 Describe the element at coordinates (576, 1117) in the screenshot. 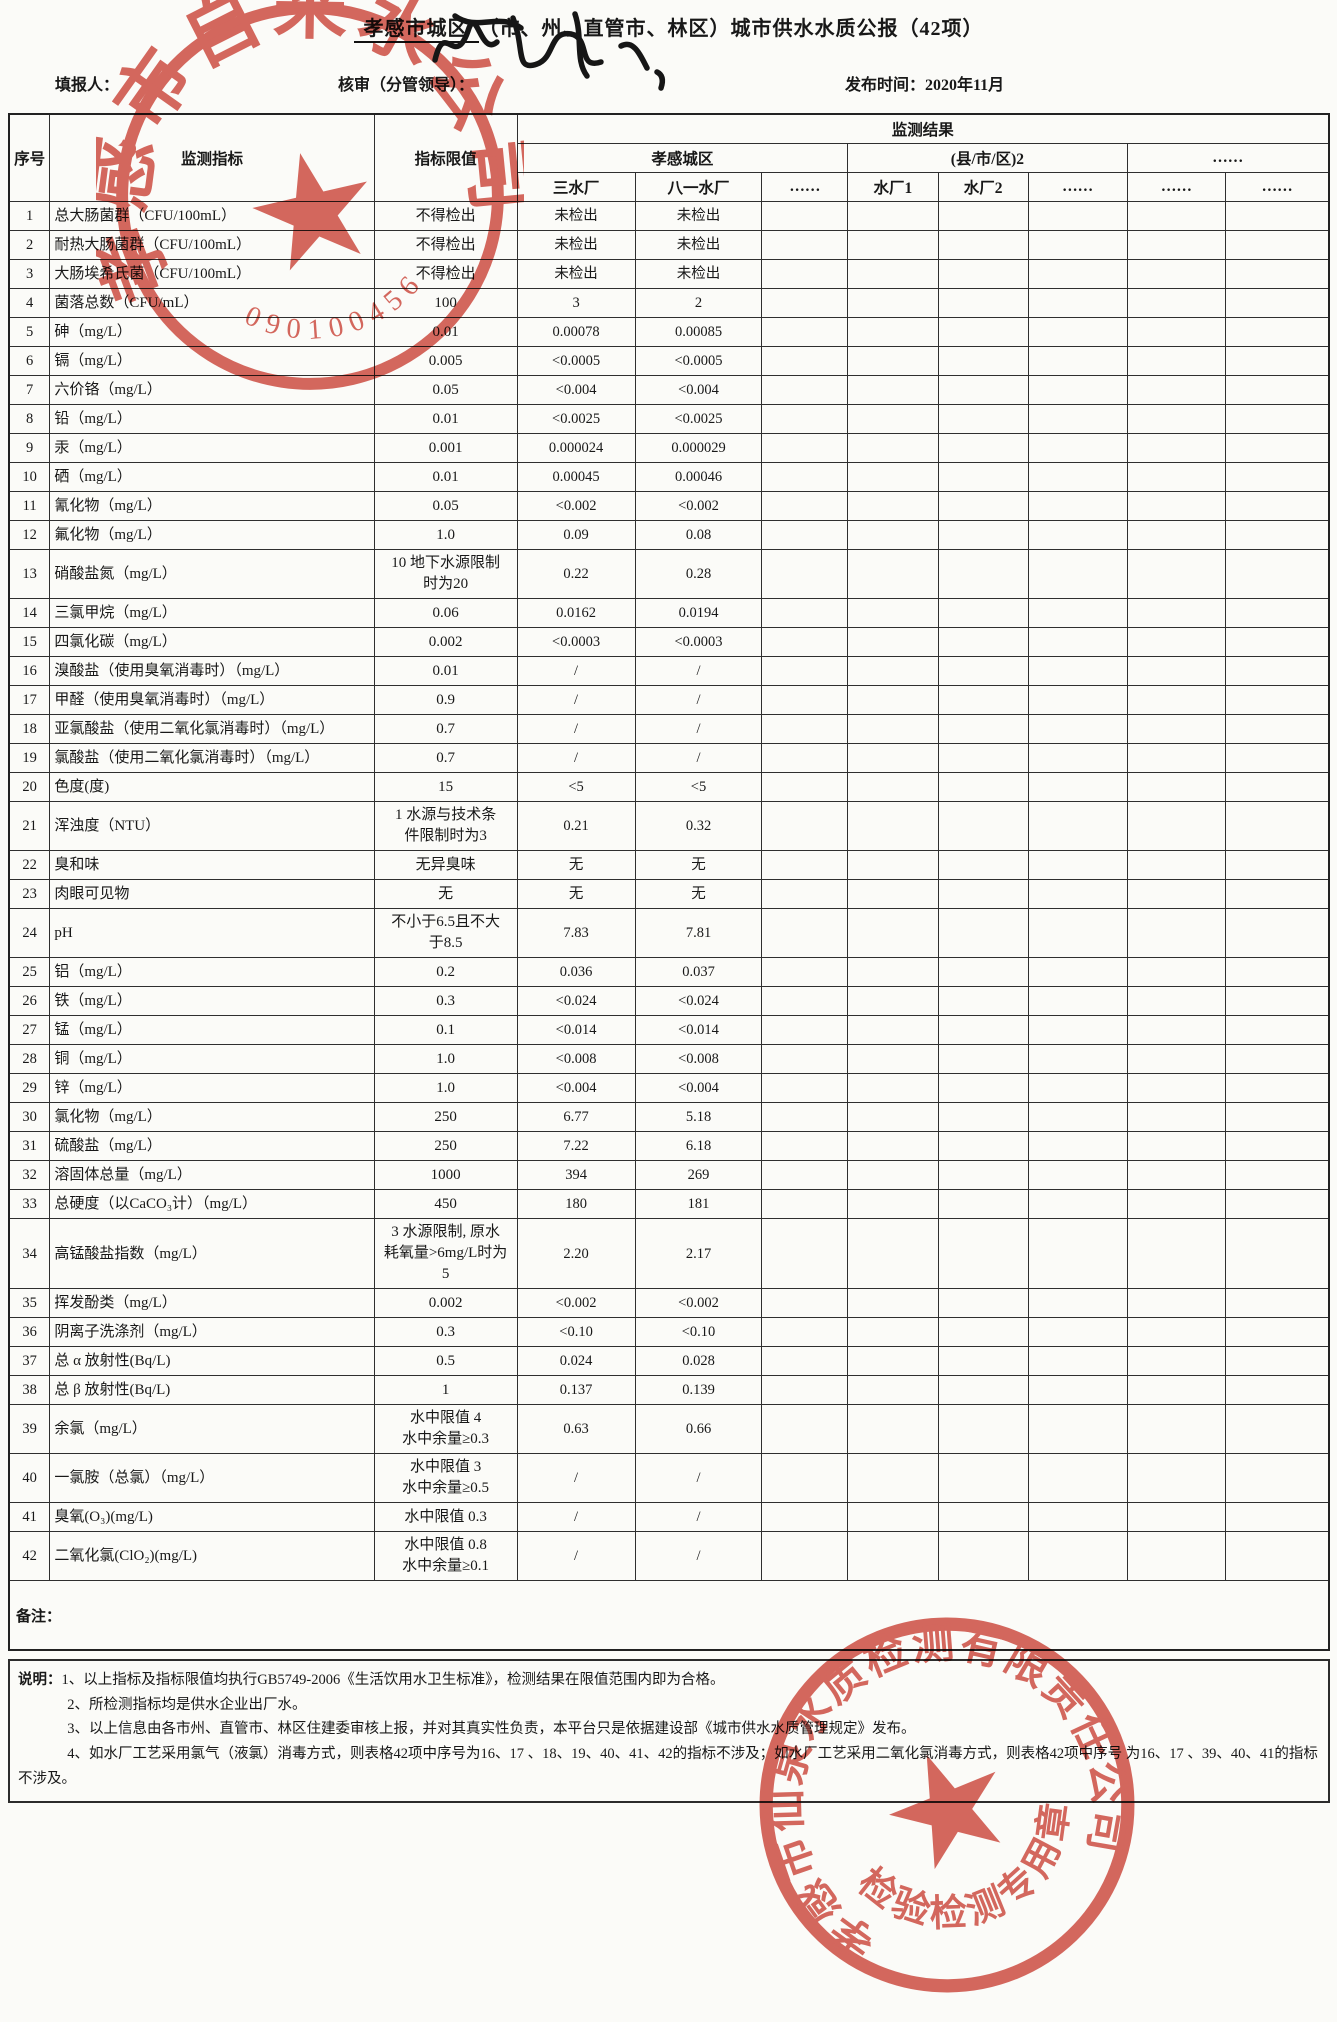

I see `value-cell: 6.77` at that location.